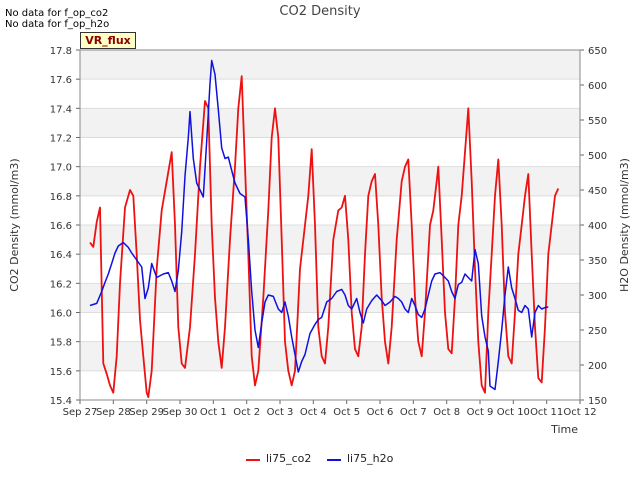 This screenshot has width=640, height=480. Describe the element at coordinates (370, 458) in the screenshot. I see `legend-label-h2o: li75_h2o` at that location.